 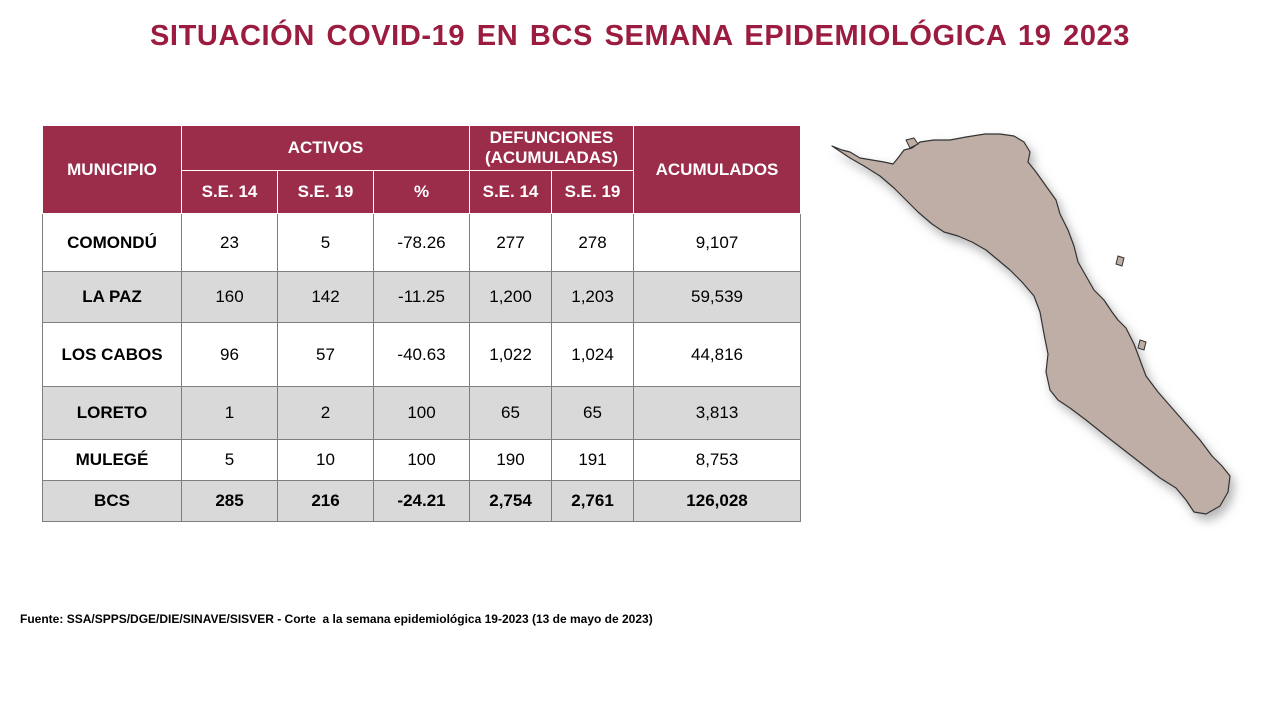 I want to click on cell-pct: -40.63, so click(x=421, y=354).